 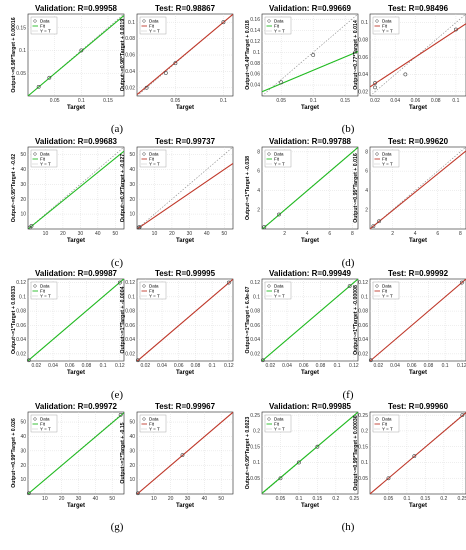 I want to click on chart-title: Test: R=0.99995, so click(x=185, y=273).